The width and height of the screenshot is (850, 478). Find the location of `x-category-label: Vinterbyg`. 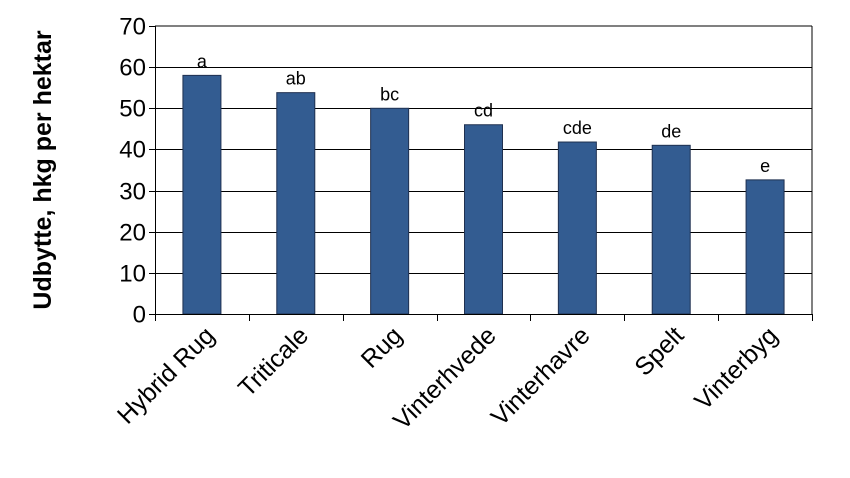

x-category-label: Vinterbyg is located at coordinates (736, 368).